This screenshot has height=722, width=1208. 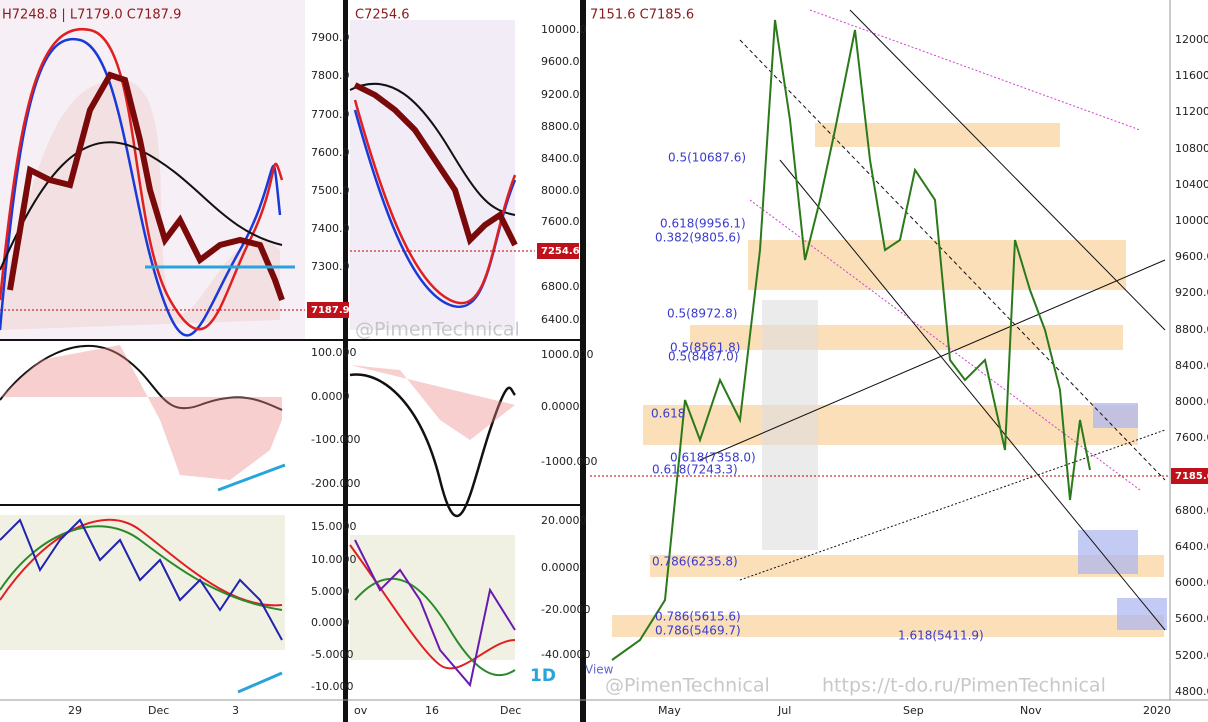 I want to click on price-label: 7400.0, so click(x=330, y=228).